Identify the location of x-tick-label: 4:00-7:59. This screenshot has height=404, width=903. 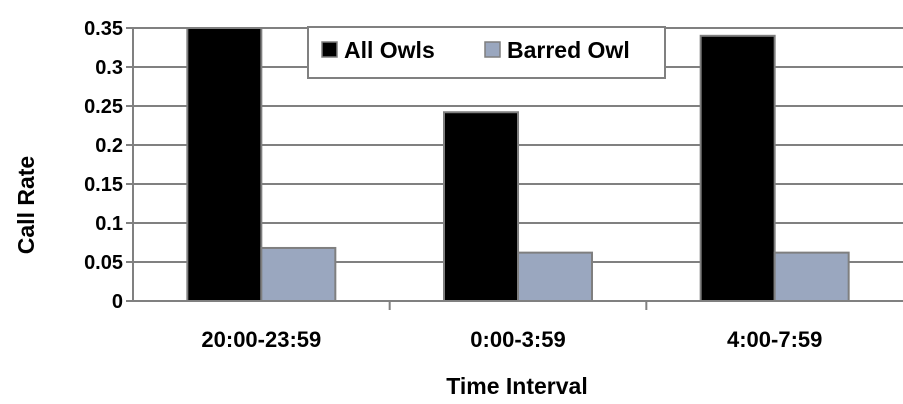
(774, 339).